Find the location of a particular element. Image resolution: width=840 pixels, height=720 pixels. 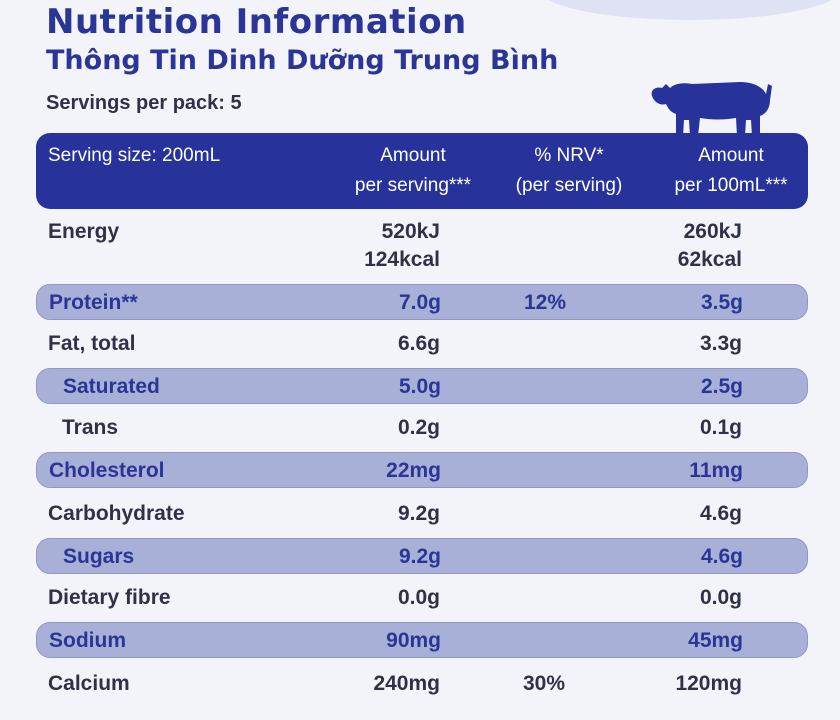

servings-per-pack: Servings per pack: 5 is located at coordinates (144, 103).